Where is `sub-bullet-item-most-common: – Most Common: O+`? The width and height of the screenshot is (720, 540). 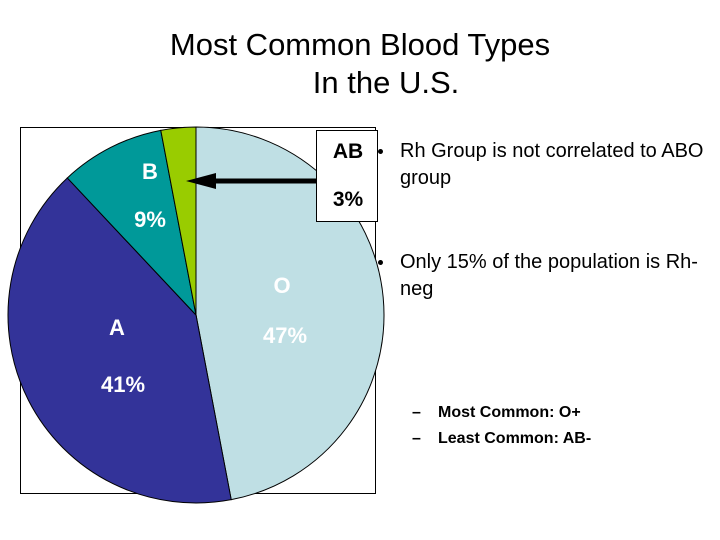
sub-bullet-item-most-common: – Most Common: O+ is located at coordinates (566, 413).